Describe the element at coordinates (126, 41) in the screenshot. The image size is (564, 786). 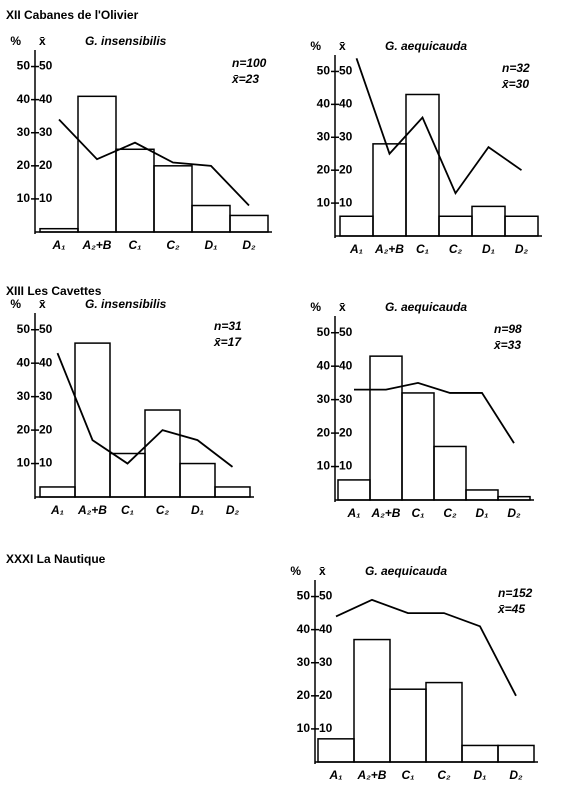
I see `chart-title: G. insensibilis` at that location.